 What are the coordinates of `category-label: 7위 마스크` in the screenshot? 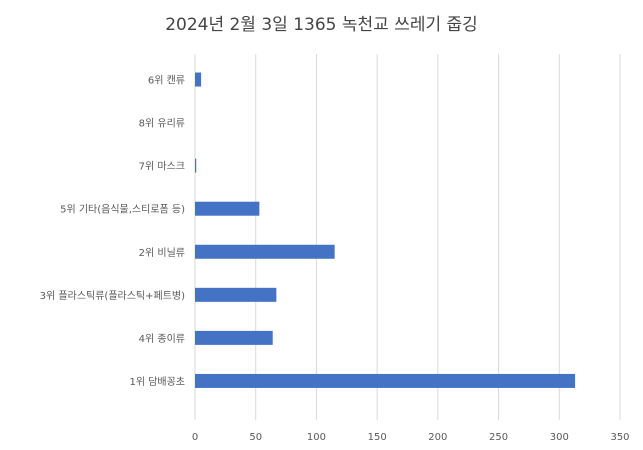 It's located at (162, 166).